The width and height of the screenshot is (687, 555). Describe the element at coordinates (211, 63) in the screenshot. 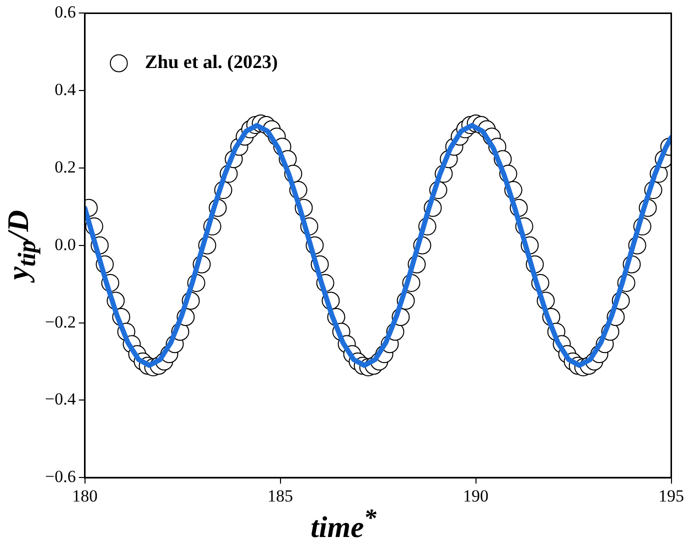

I see `legend-label: Zhu et al. (2023)` at that location.